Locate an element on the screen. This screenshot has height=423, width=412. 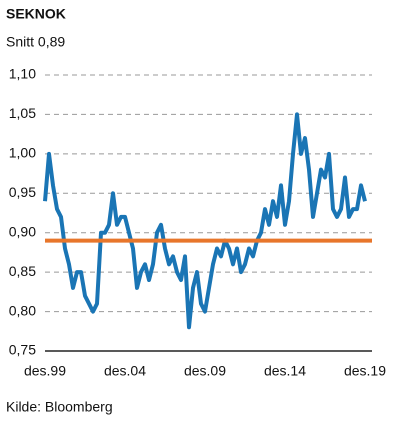
source: Kilde: Bloomberg is located at coordinates (59, 407).